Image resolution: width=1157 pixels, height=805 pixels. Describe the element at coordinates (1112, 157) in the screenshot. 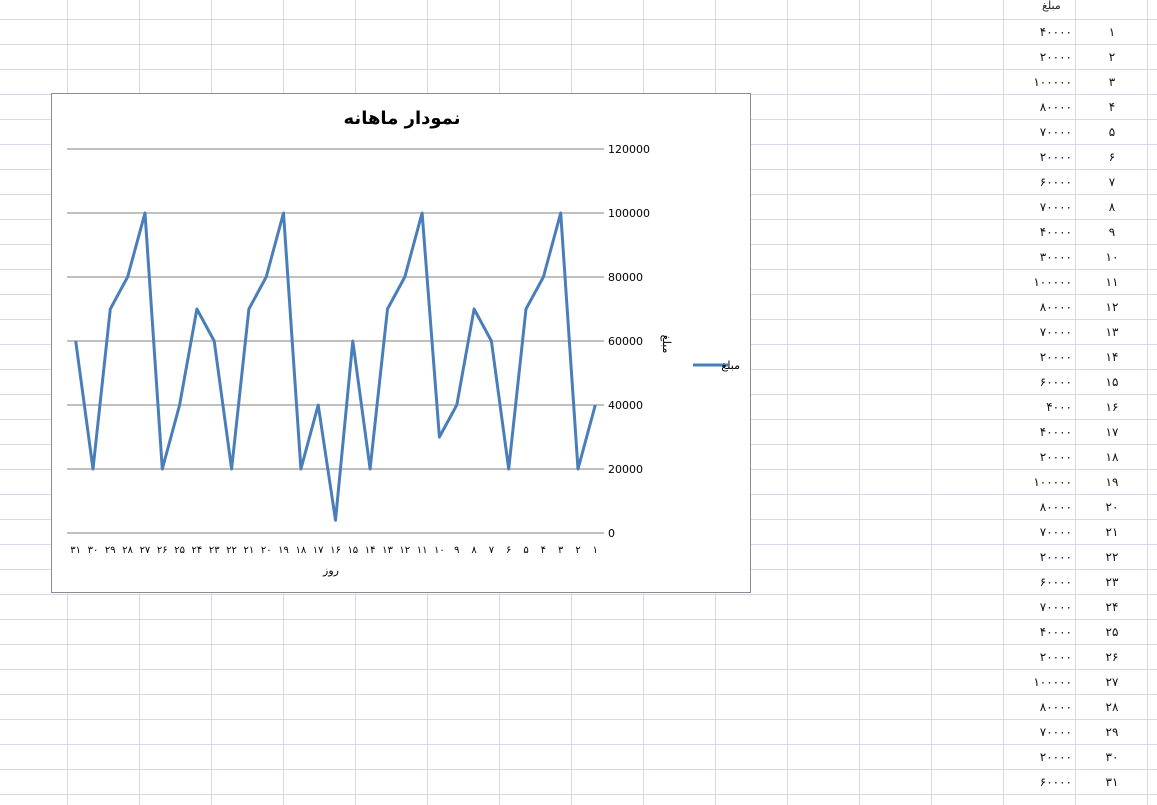

I see `cell-day-number: ۶` at that location.